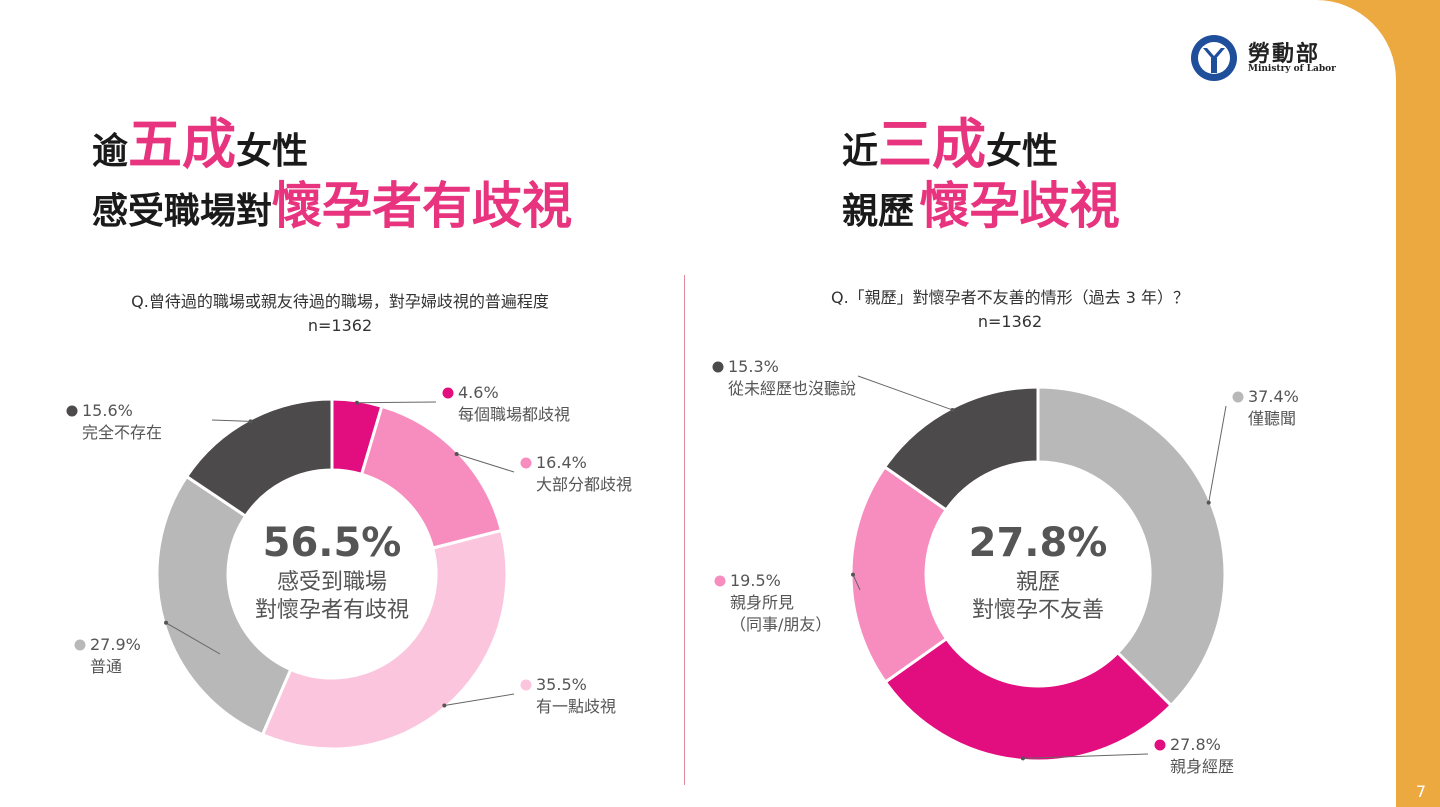  I want to click on left-center-label-1: 感受到職場, so click(332, 582).